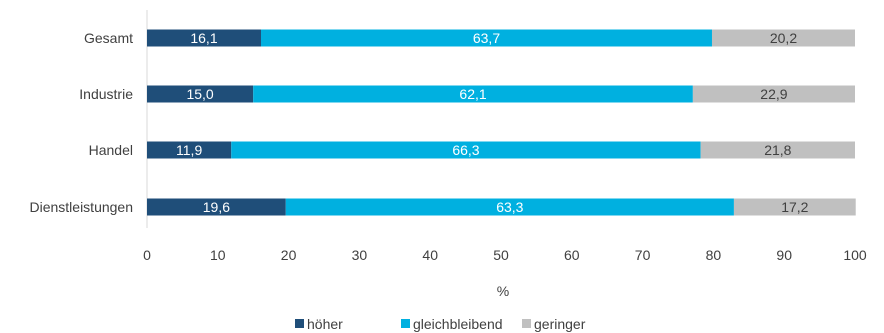 The height and width of the screenshot is (333, 884). I want to click on legend: höher gleichbleibend geringer, so click(440, 324).